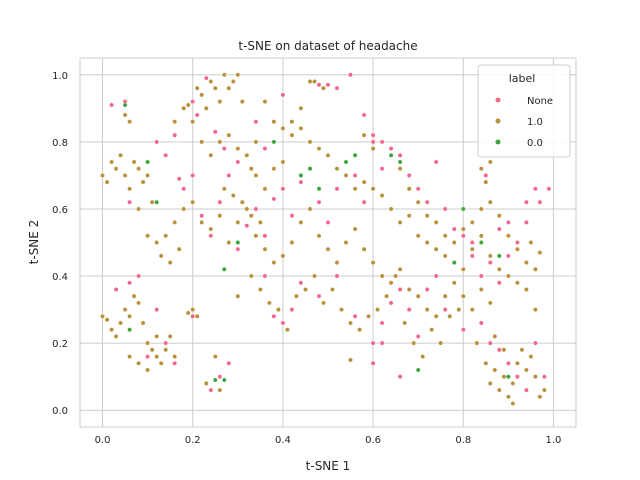  Describe the element at coordinates (34, 242) in the screenshot. I see `y-axis-label: t-SNE 2` at that location.